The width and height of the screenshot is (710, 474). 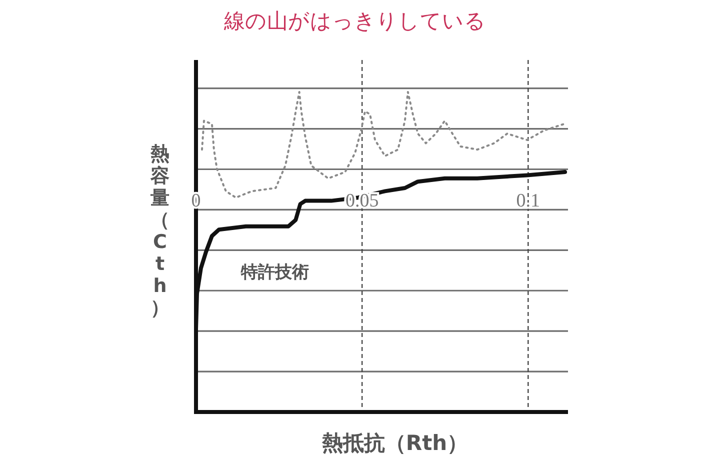 I want to click on y-axis-title: 熱容量（Cth）, so click(x=160, y=231).